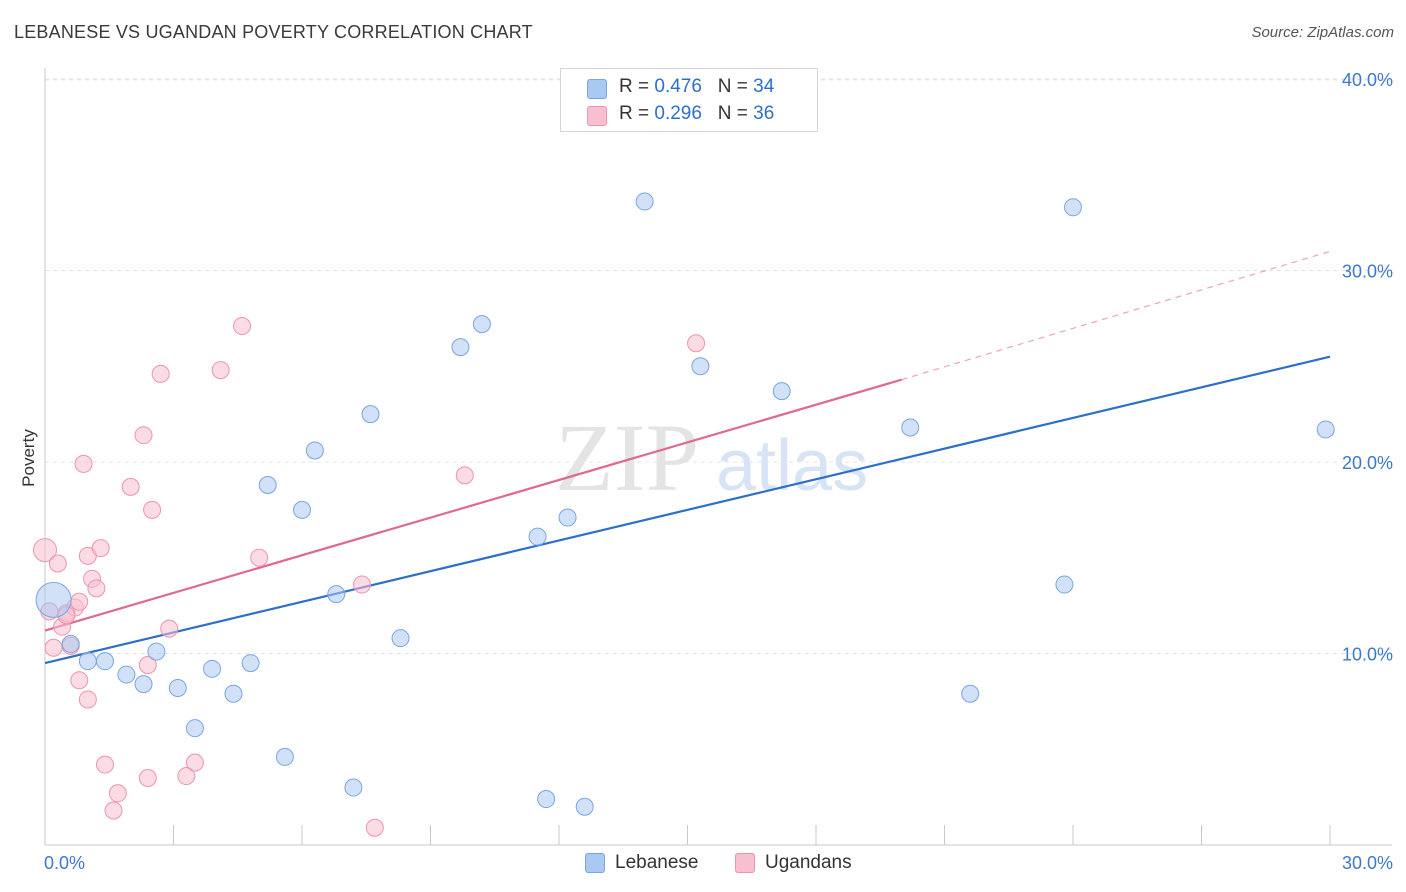 The height and width of the screenshot is (892, 1406). I want to click on bottom-legend-label-lebanese: Lebanese, so click(657, 862).